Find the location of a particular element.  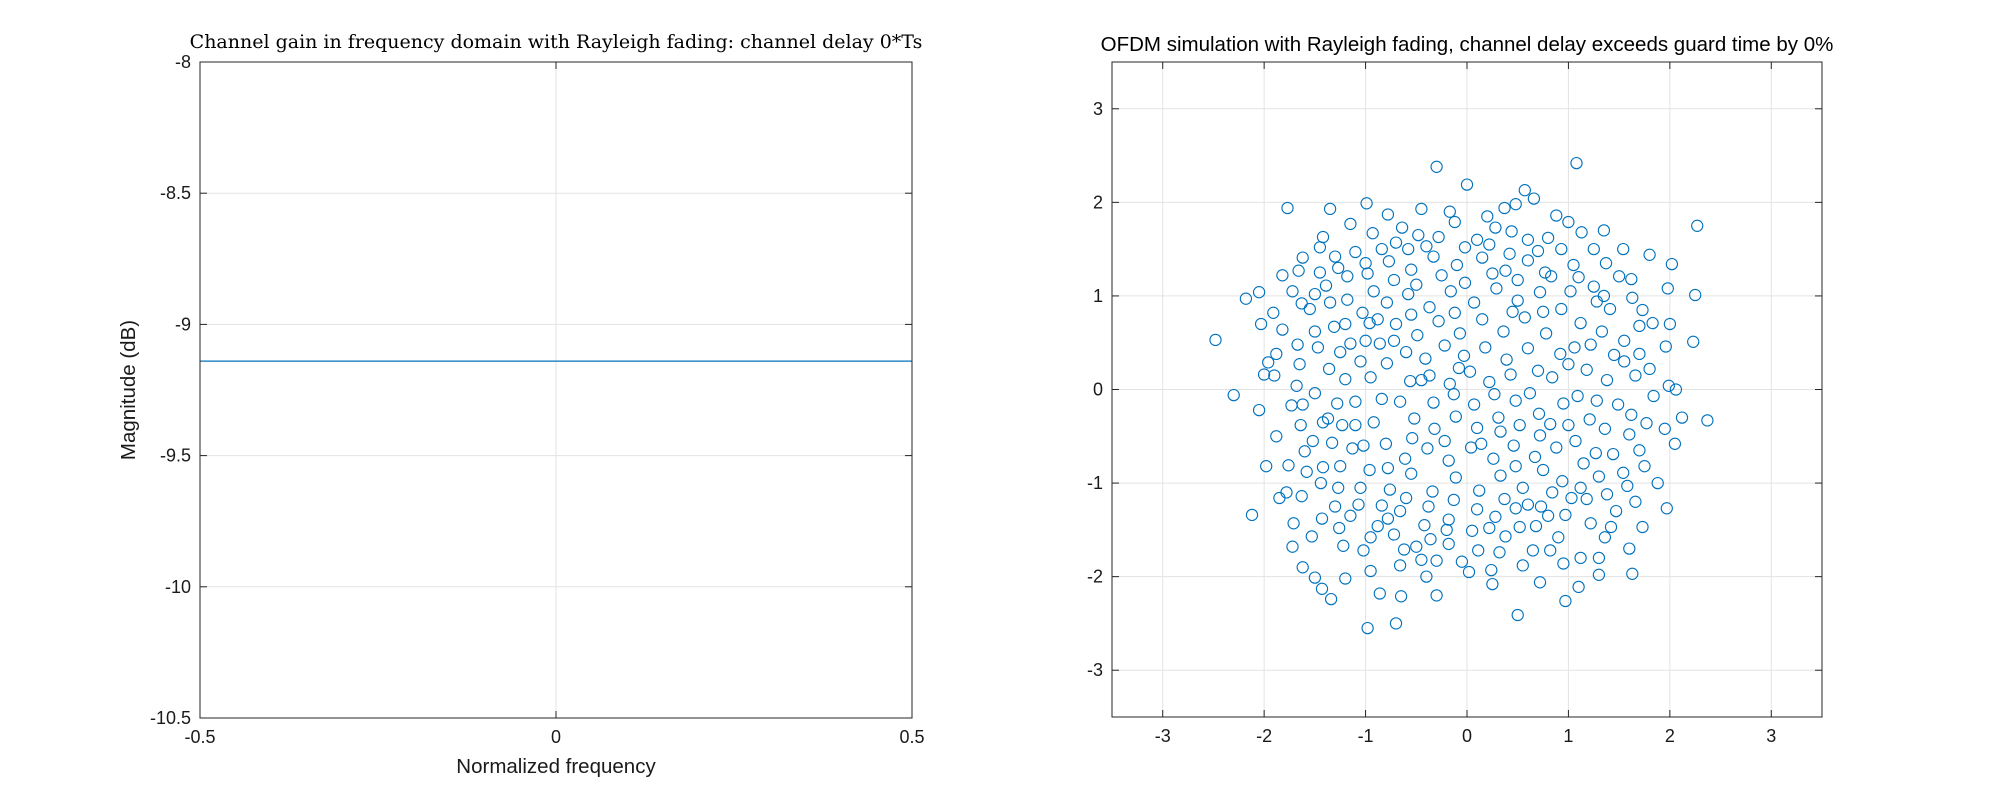

gain-plot-y-tick-label: -10 is located at coordinates (178, 587).